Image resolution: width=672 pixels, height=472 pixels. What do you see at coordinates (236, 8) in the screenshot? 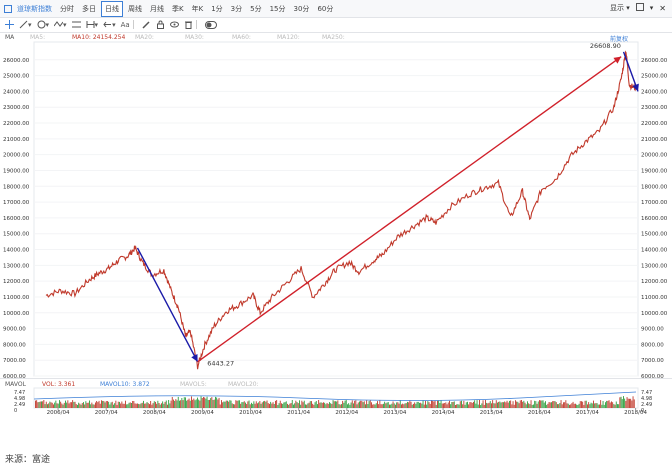
I see `tab-3min: 3分` at bounding box center [236, 8].